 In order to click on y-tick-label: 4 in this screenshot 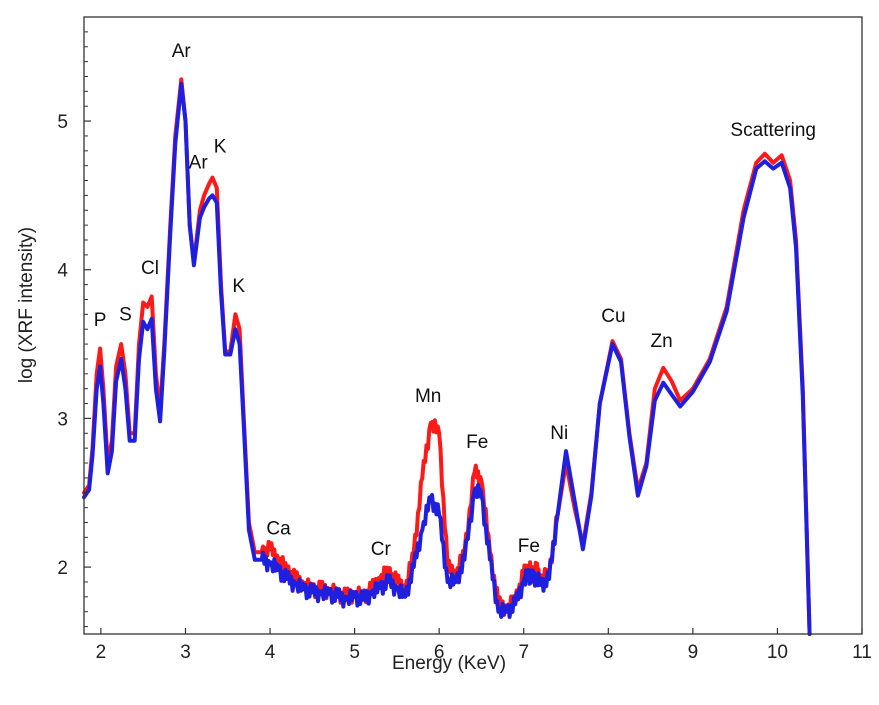, I will do `click(62, 271)`.